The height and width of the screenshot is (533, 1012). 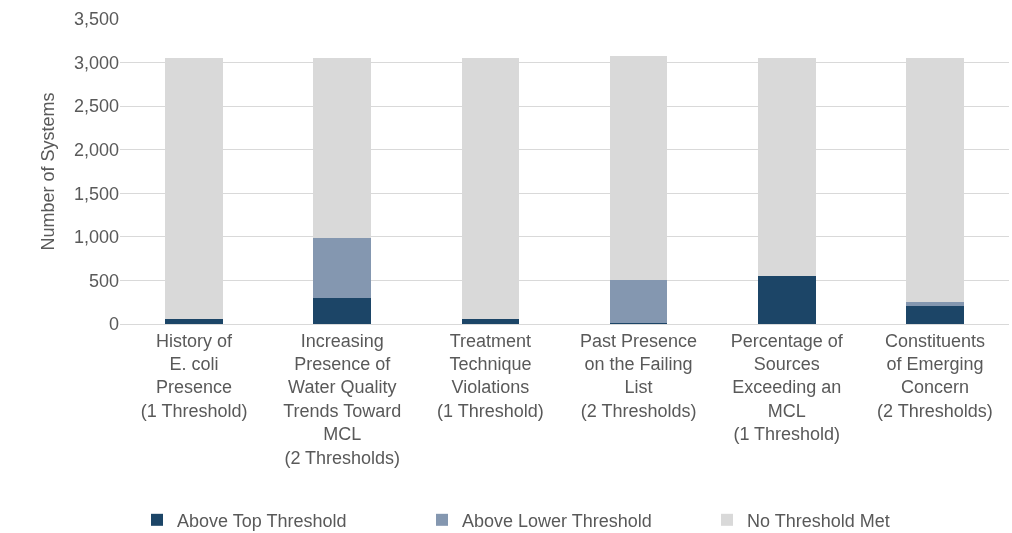 I want to click on y-tick-label: 1,500, so click(x=96, y=193).